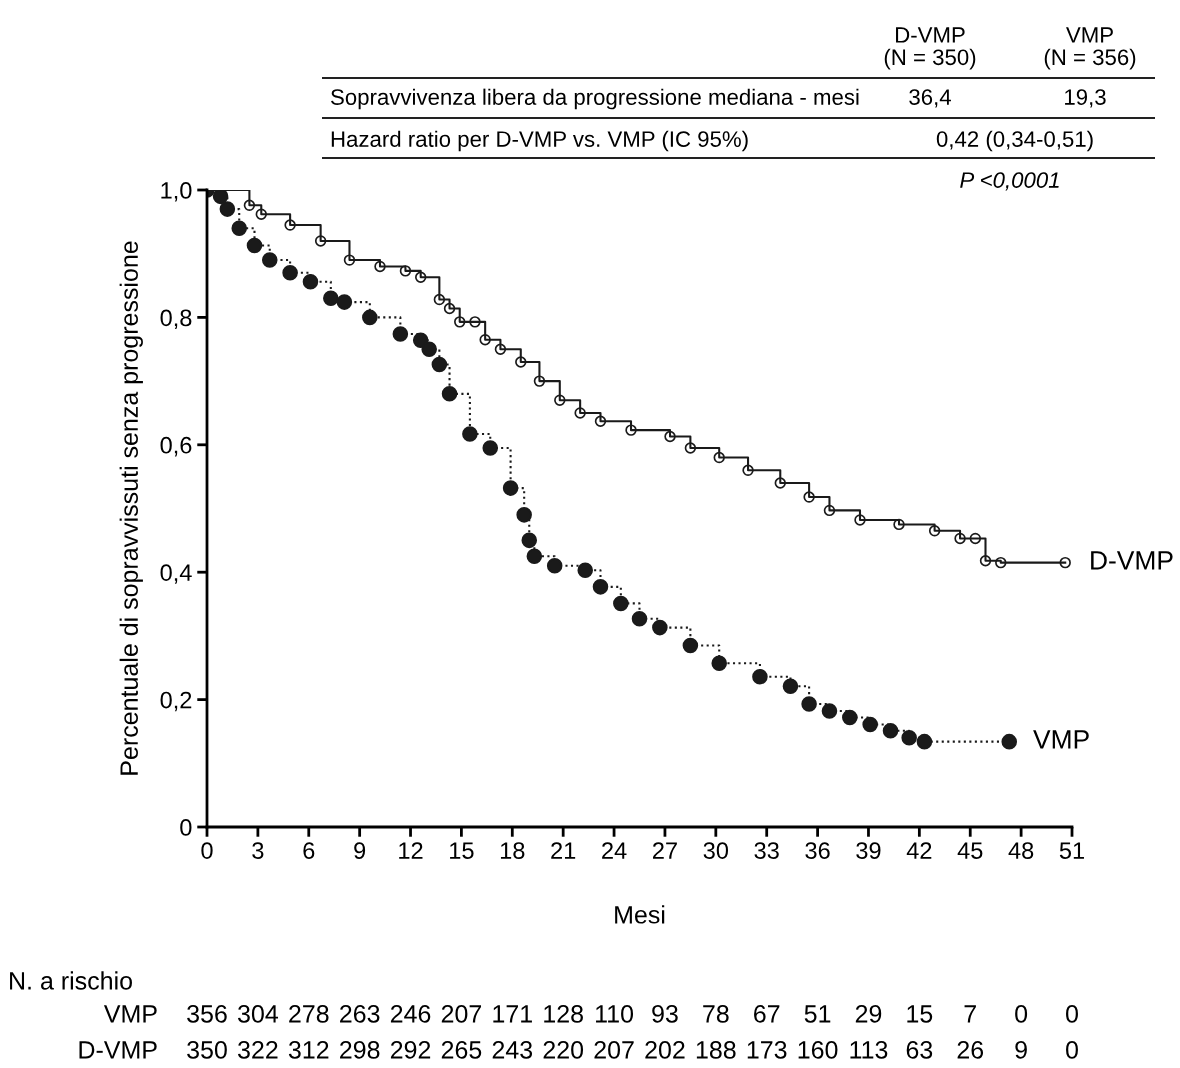 The image size is (1180, 1068). Describe the element at coordinates (207, 1050) in the screenshot. I see `text: 350` at that location.